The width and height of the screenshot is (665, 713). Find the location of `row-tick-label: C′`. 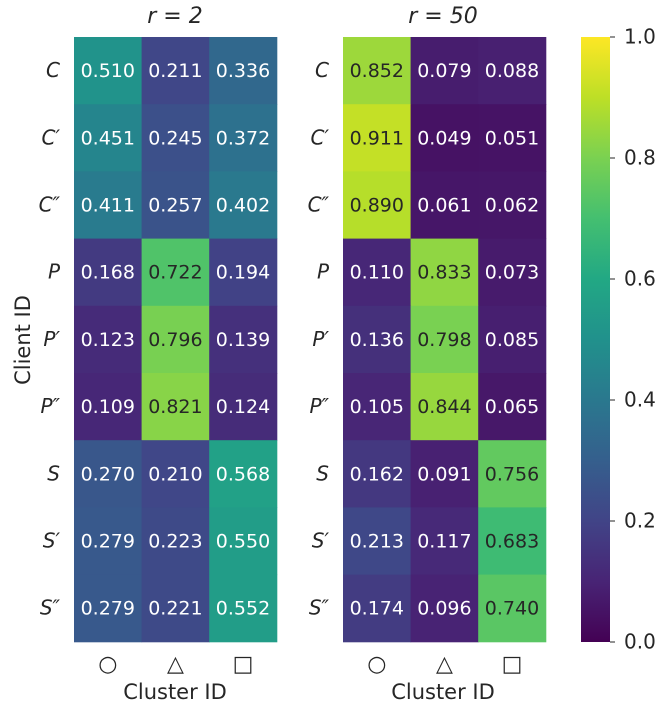

row-tick-label: C′ is located at coordinates (319, 137).